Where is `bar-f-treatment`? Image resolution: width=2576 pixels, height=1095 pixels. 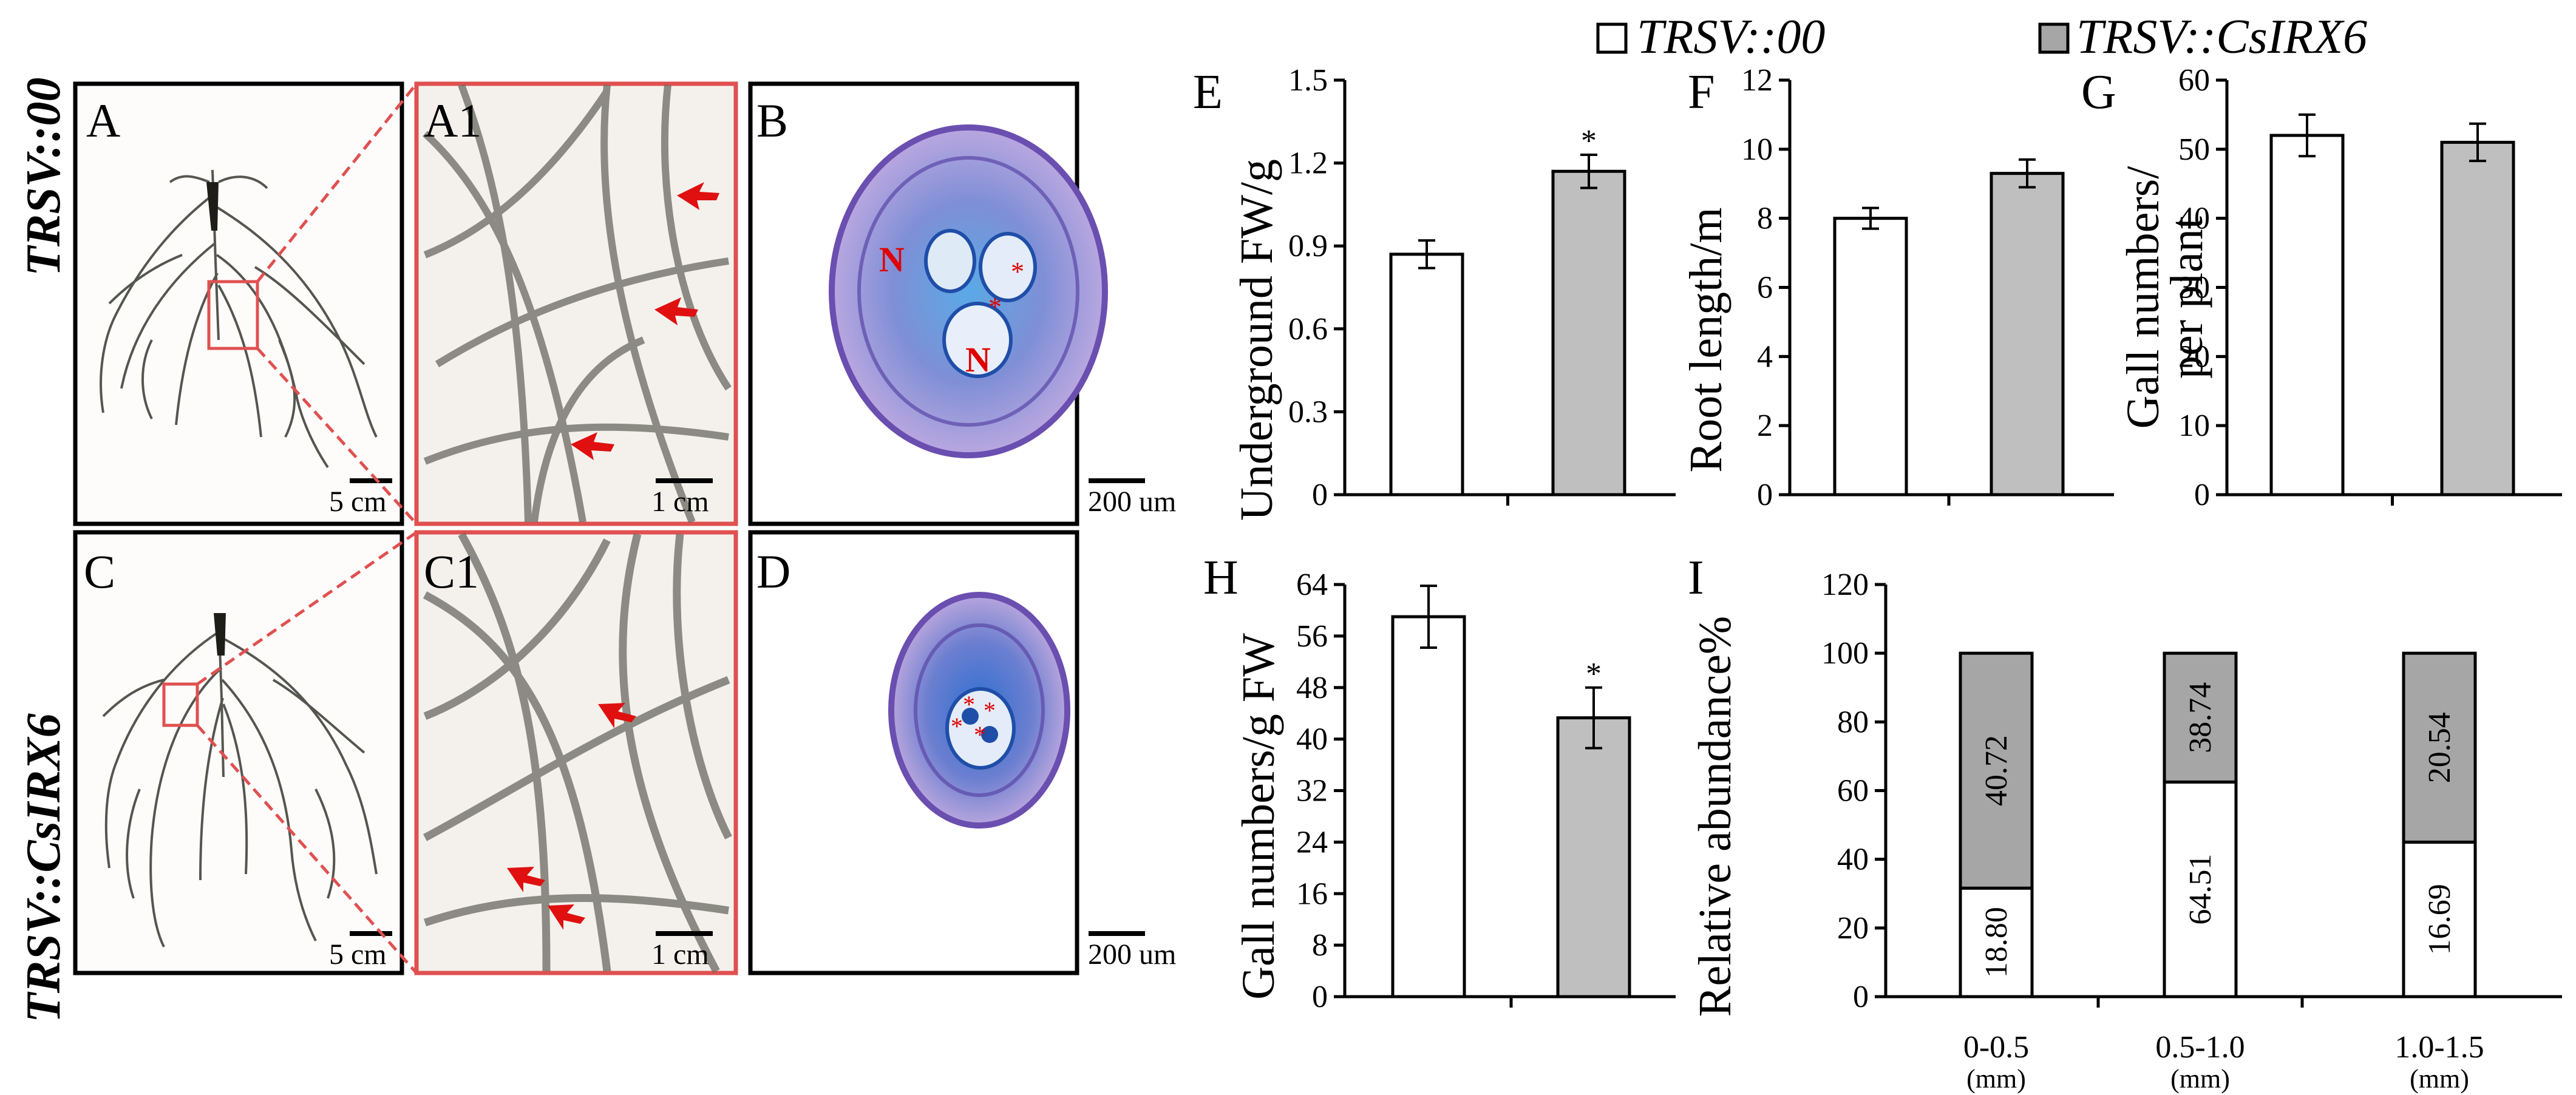 bar-f-treatment is located at coordinates (2027, 334).